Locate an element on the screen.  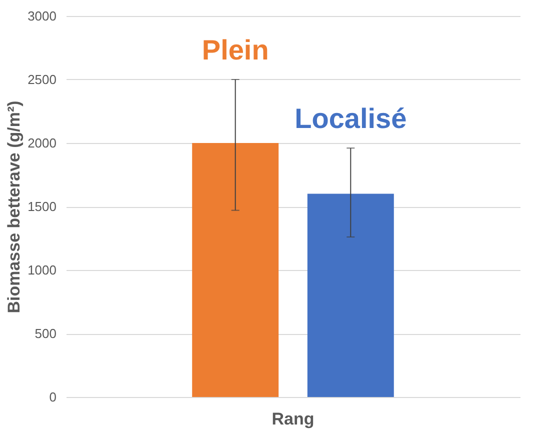
text: Localisé is located at coordinates (350, 118).